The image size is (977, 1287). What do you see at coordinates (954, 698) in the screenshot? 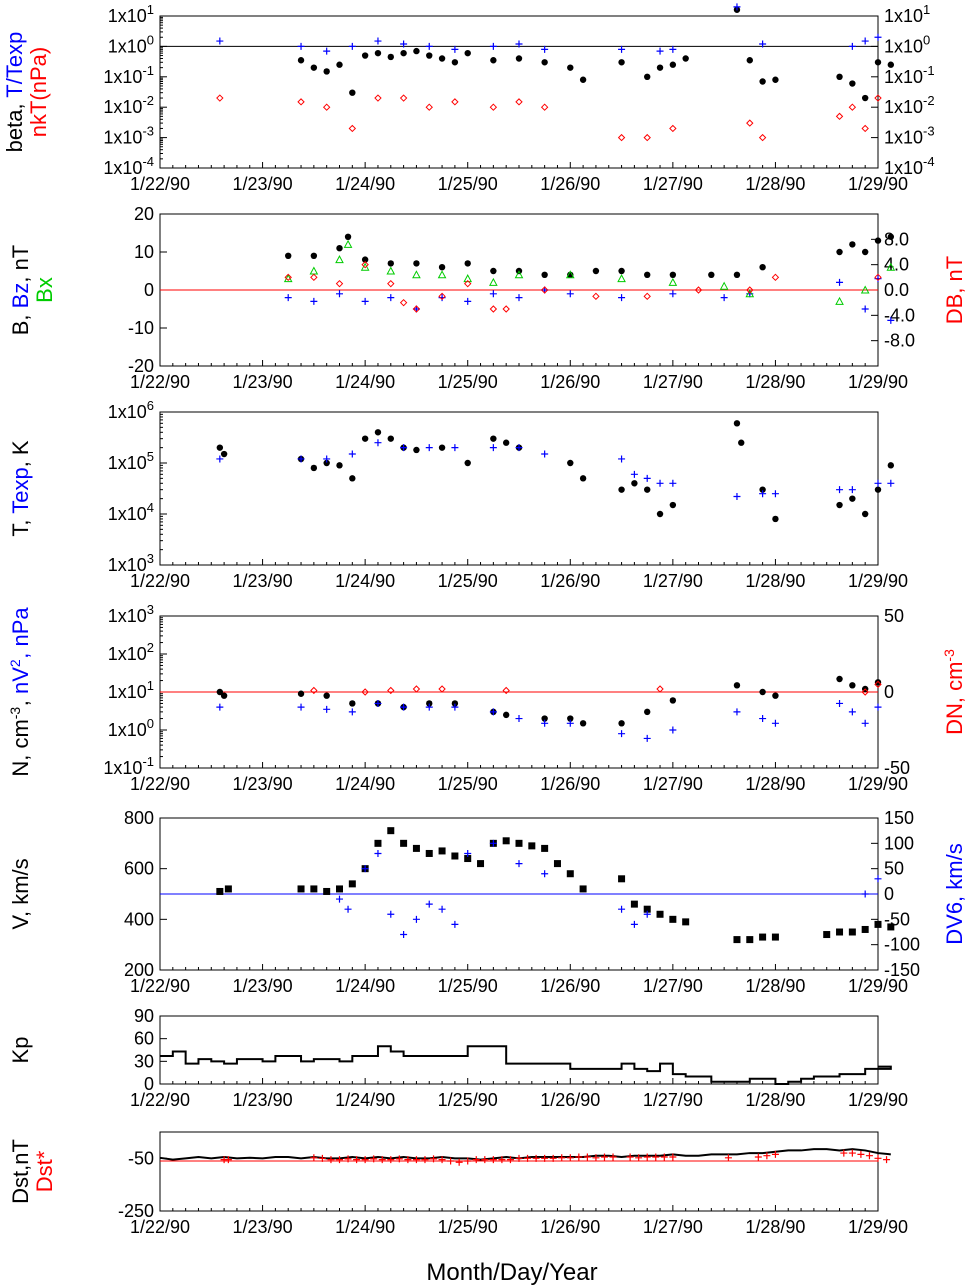
I see `right-y-axis-label-part: DN, cm` at bounding box center [954, 698].